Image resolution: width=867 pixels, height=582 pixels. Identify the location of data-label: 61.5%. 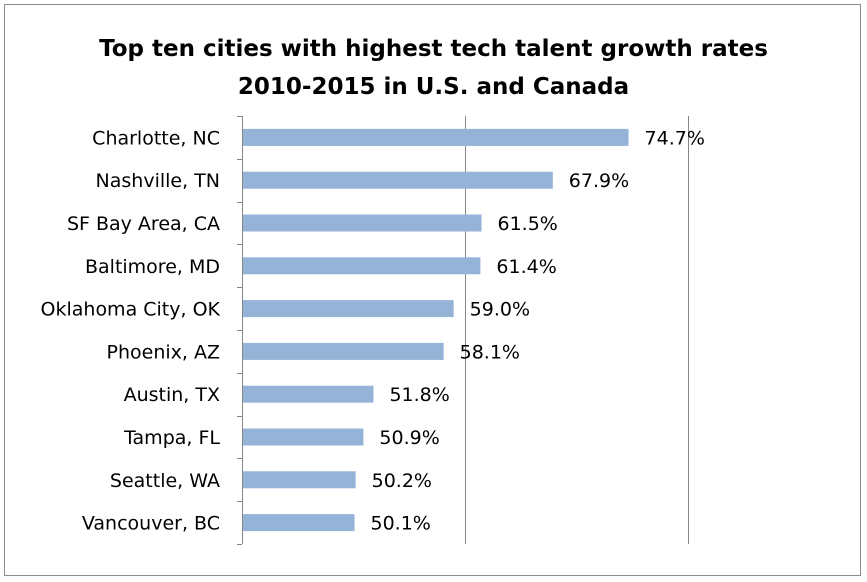
(528, 224).